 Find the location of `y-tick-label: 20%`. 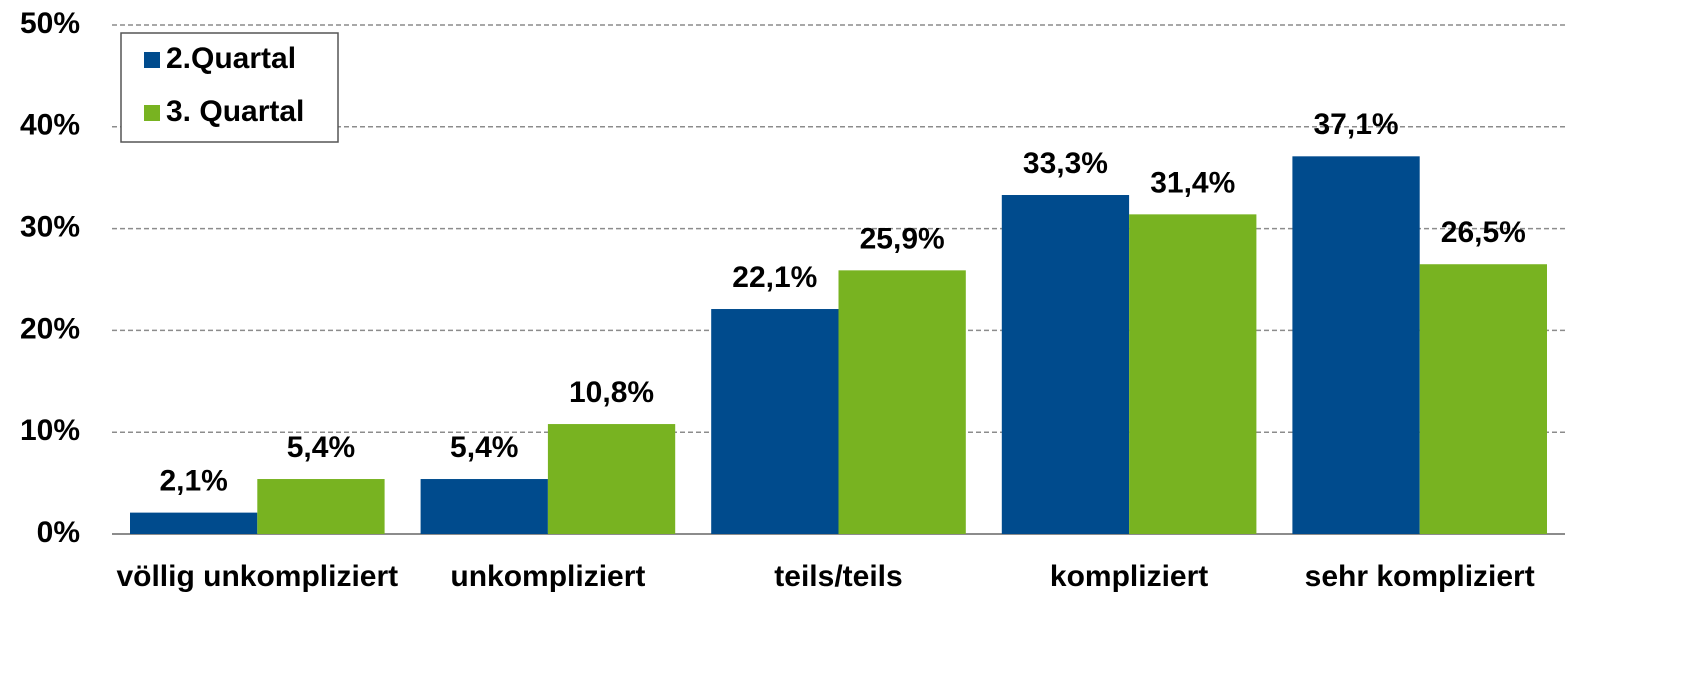

y-tick-label: 20% is located at coordinates (50, 328).